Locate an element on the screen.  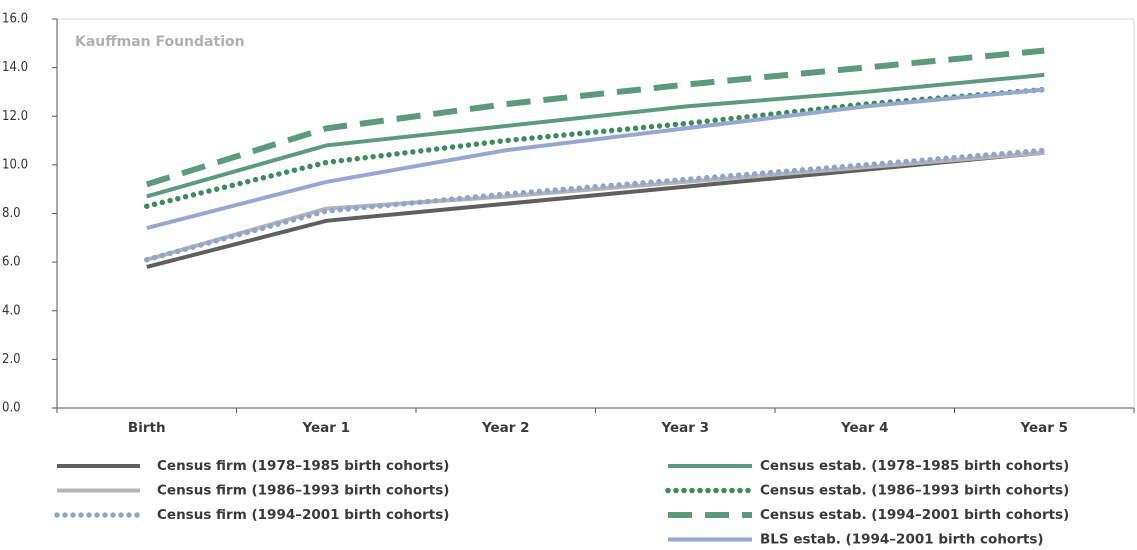
x-tick-label: Birth is located at coordinates (147, 428).